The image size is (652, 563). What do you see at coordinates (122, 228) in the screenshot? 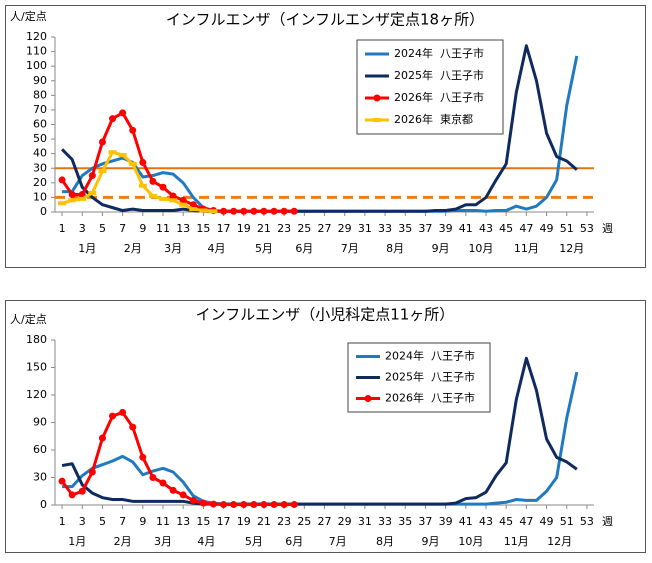
I see `x-tick-label: 7` at bounding box center [122, 228].